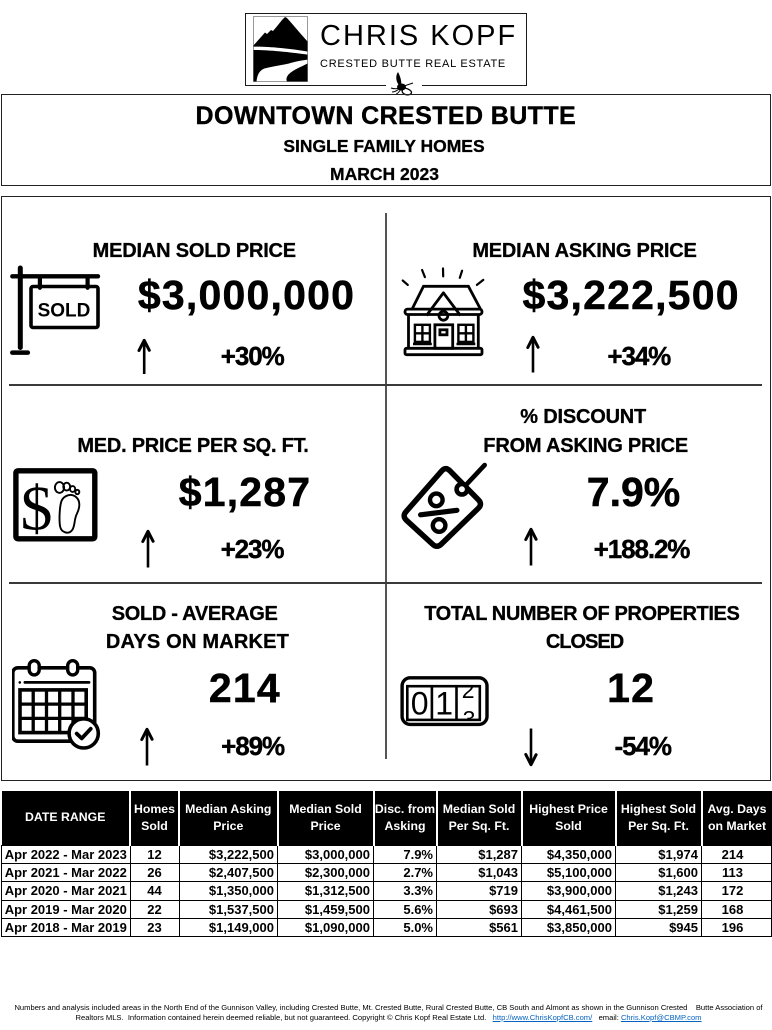 The image size is (772, 1030). I want to click on svg-text: 0, so click(420, 704).